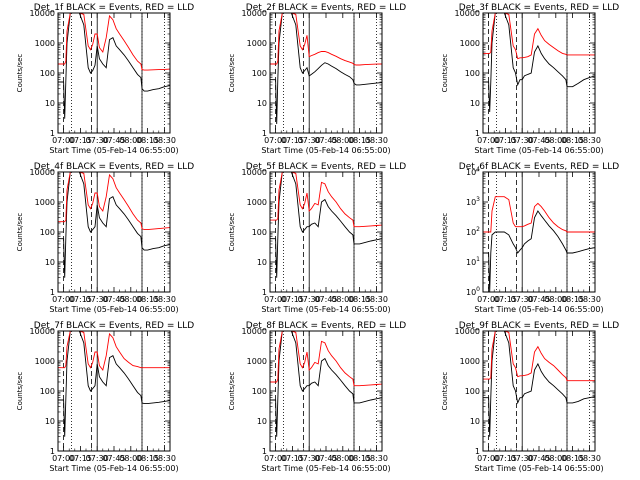 This screenshot has height=480, width=640. Describe the element at coordinates (326, 326) in the screenshot. I see `panel-title: Det_8f BLACK = Events, RED = LLD` at that location.